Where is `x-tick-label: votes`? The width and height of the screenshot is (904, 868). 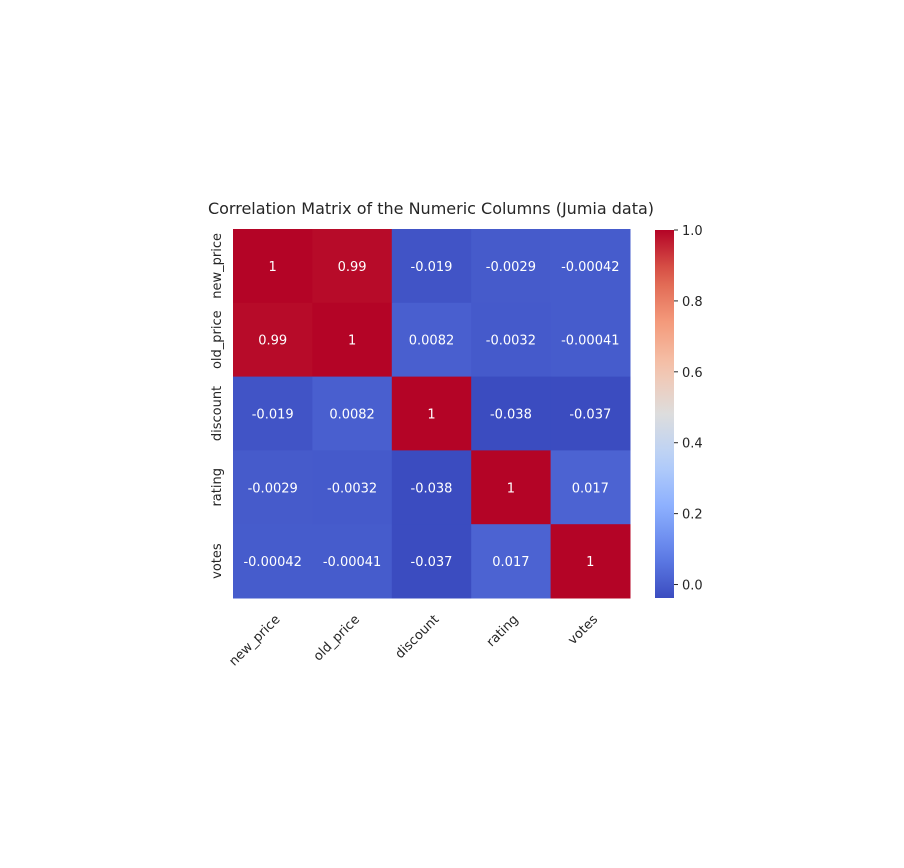
x-tick-label: votes is located at coordinates (583, 630).